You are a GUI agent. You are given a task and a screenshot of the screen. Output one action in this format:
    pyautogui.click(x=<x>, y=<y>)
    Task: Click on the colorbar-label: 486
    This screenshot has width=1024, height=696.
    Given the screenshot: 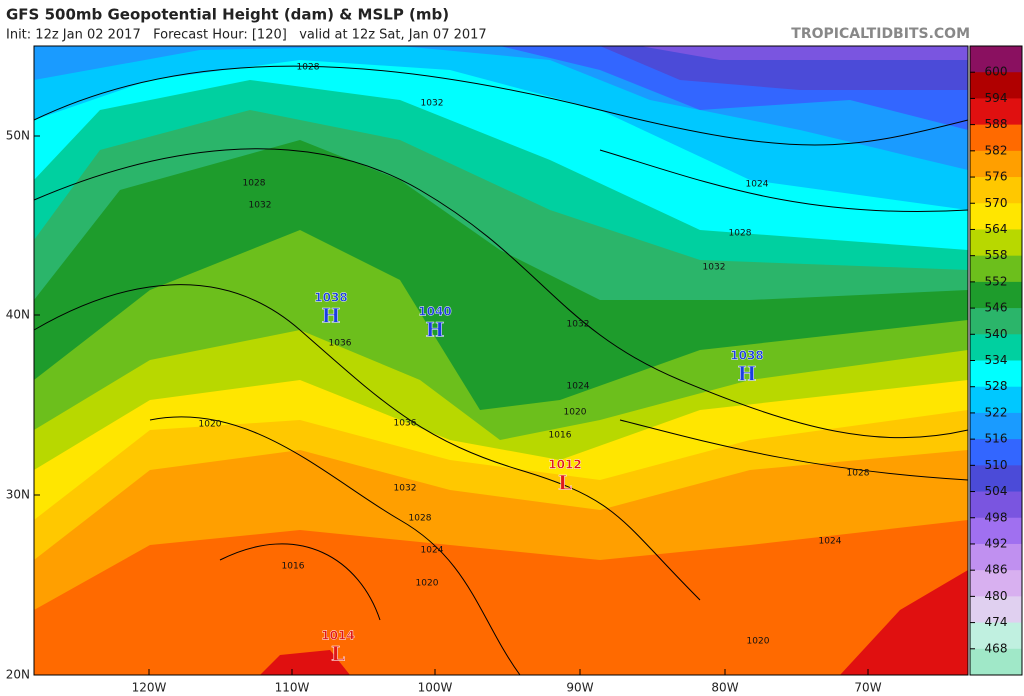 What is the action you would take?
    pyautogui.click(x=996, y=570)
    